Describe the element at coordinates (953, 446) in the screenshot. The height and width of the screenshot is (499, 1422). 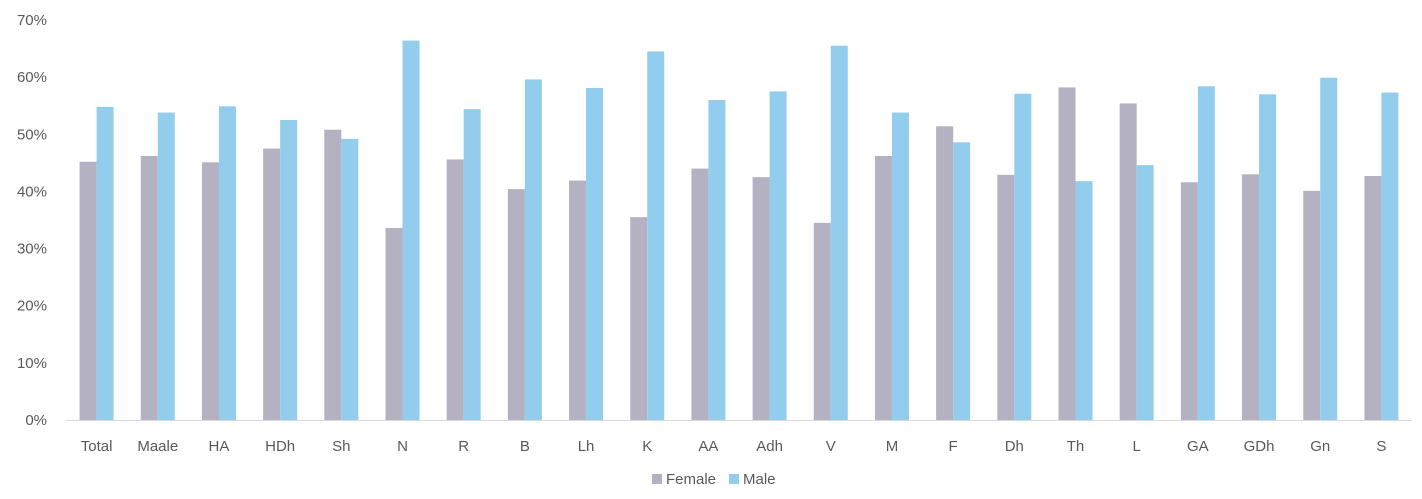
I see `x-tick-label-f: F` at that location.